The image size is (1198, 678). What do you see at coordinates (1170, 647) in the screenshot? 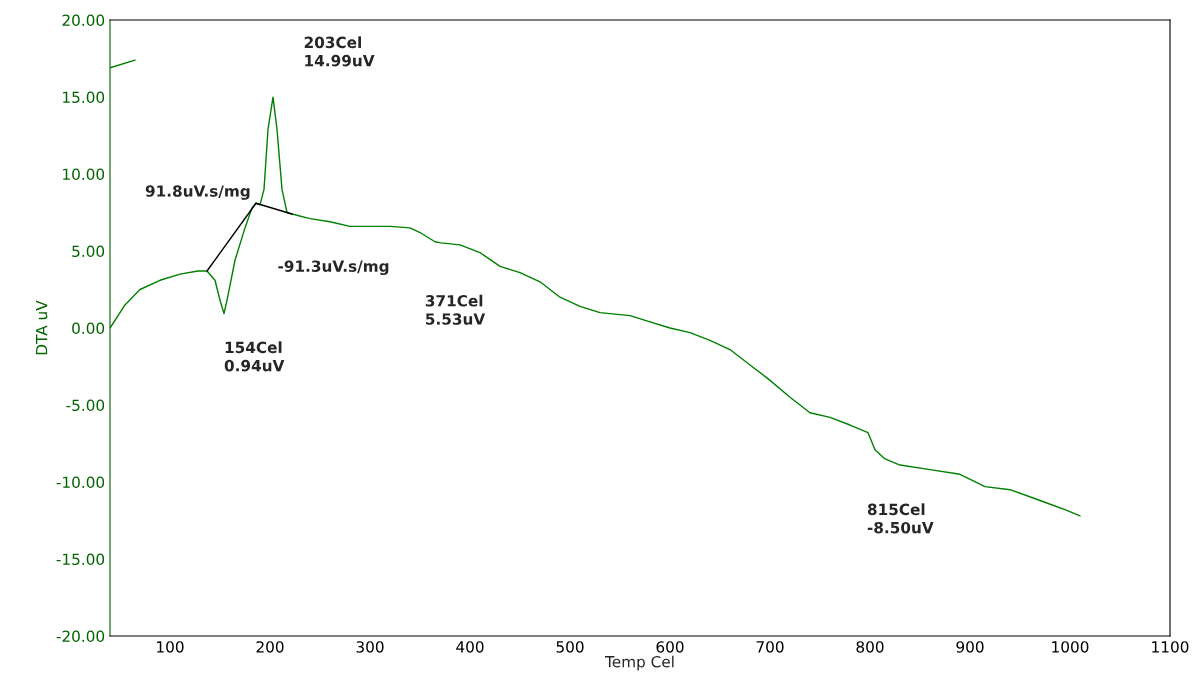
I see `x-tick-label: 1100` at bounding box center [1170, 647].